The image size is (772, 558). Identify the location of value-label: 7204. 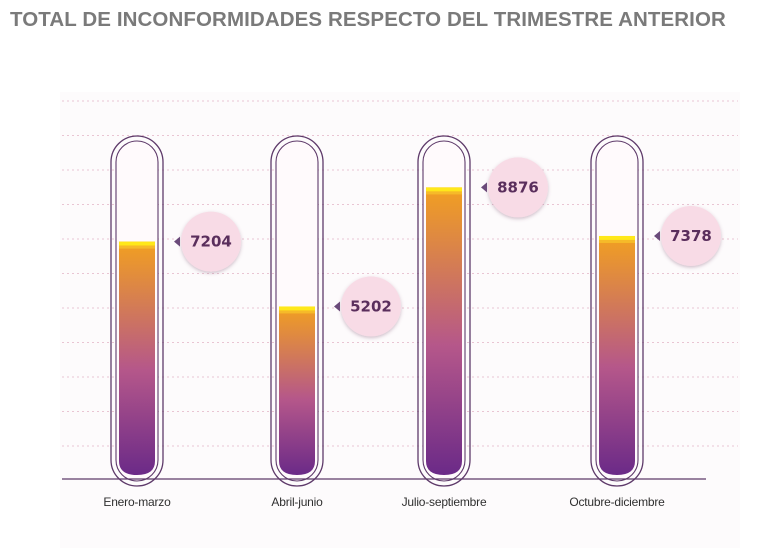
(211, 242).